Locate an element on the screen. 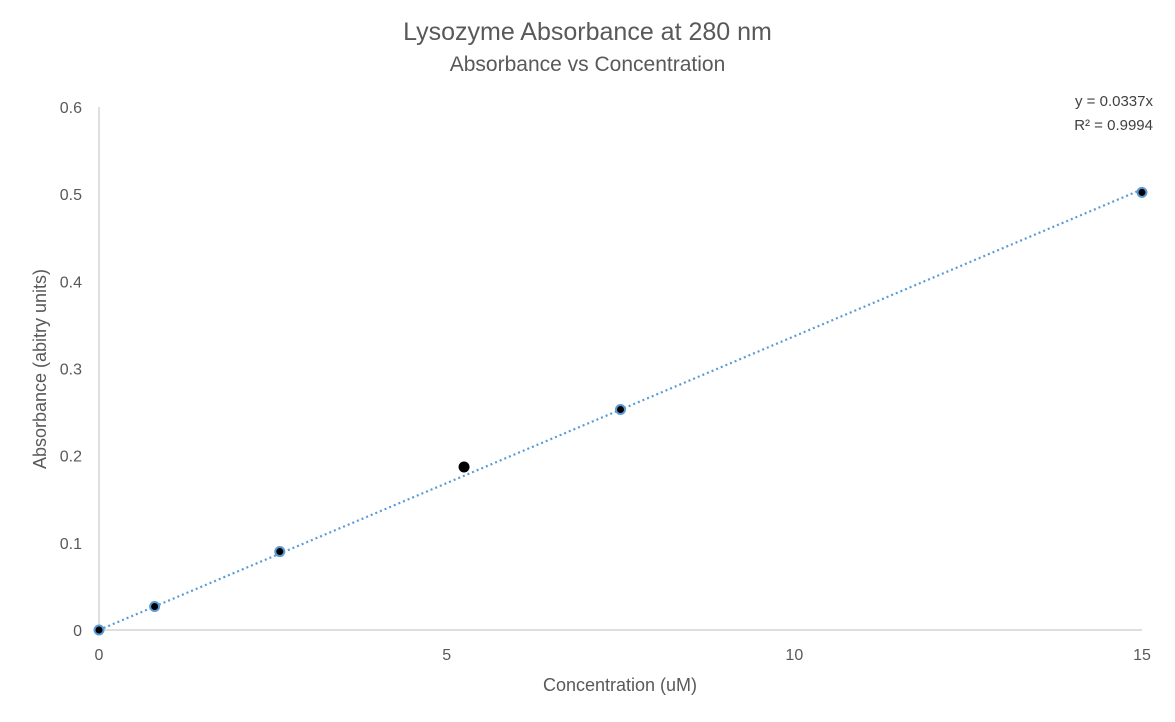 The image size is (1175, 722). y-tick-label: 0.3 is located at coordinates (71, 370).